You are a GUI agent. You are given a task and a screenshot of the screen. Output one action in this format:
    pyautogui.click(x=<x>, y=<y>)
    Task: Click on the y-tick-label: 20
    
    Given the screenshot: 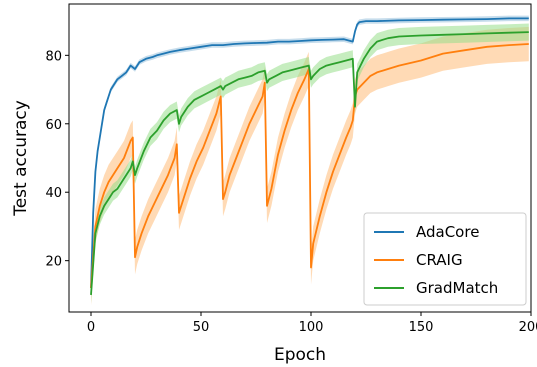 What is the action you would take?
    pyautogui.click(x=53, y=262)
    